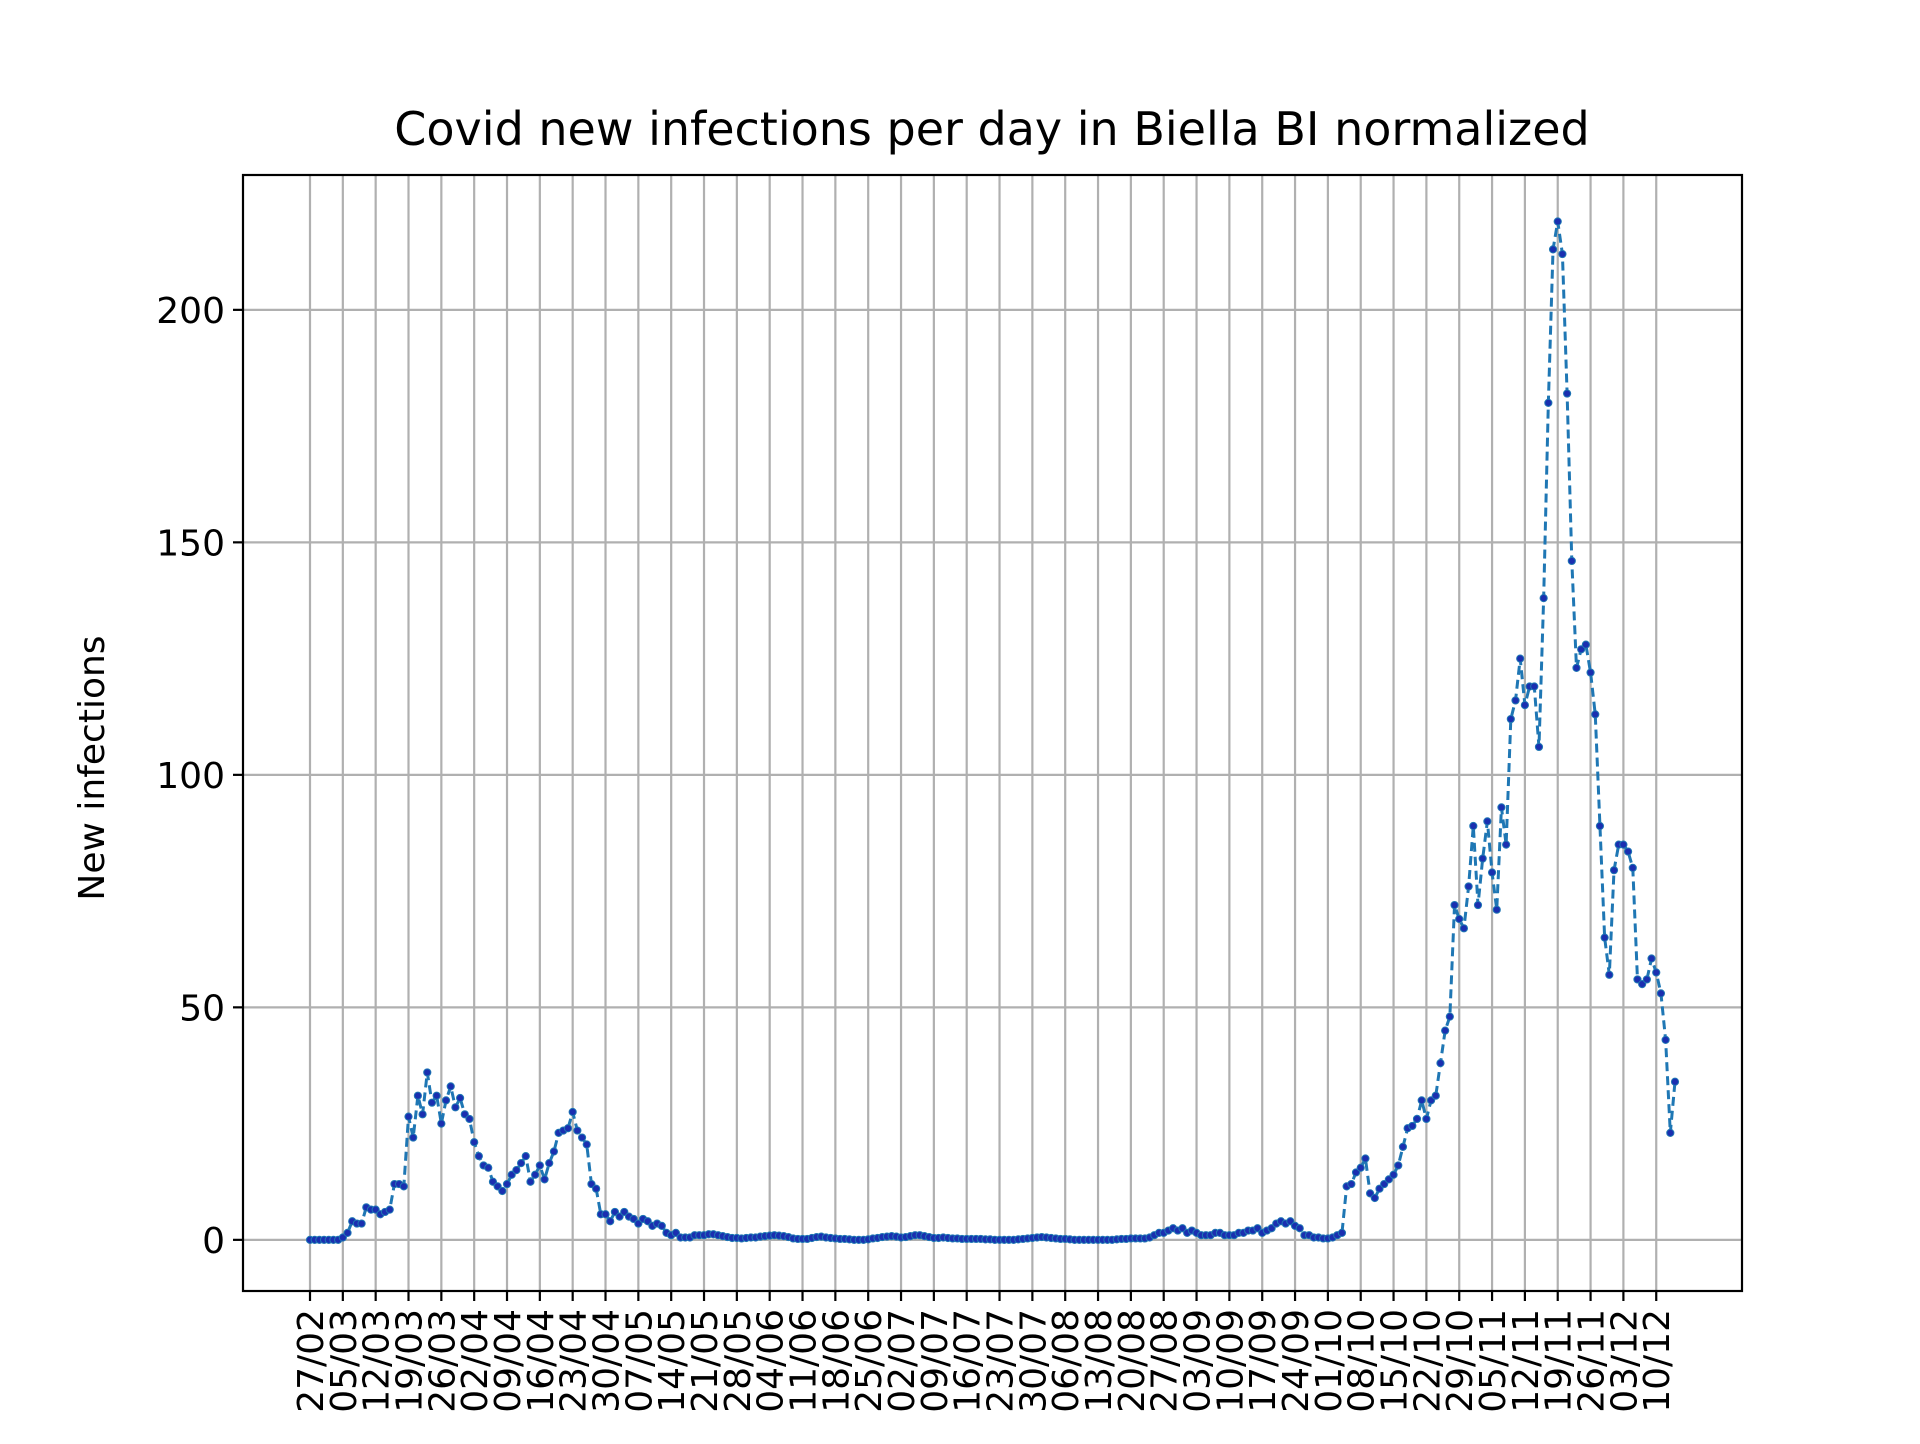 This screenshot has height=1444, width=1920. Describe the element at coordinates (190, 776) in the screenshot. I see `y-tick-label: 100` at that location.